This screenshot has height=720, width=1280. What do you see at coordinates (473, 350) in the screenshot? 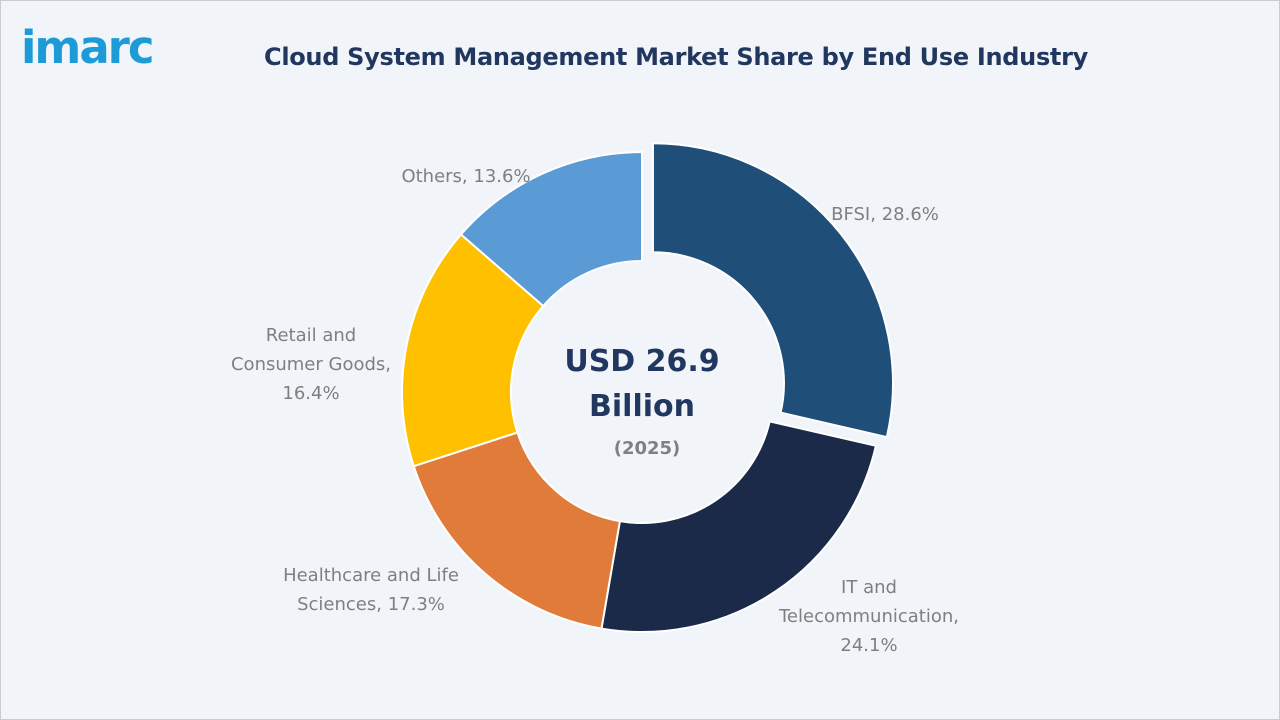
I see `slice-retail-and-consumer-goods` at bounding box center [473, 350].